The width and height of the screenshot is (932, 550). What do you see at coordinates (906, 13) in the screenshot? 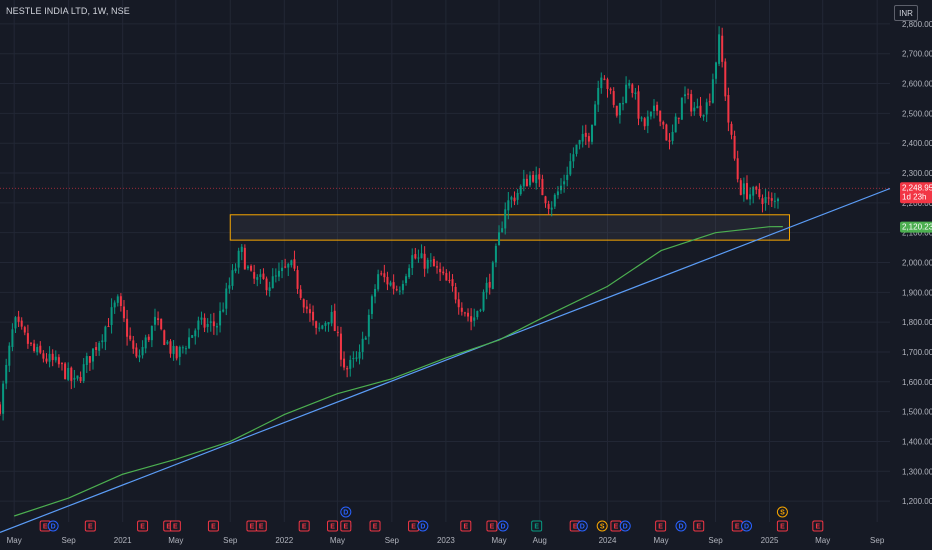
I see `currency-button: INR` at bounding box center [906, 13].